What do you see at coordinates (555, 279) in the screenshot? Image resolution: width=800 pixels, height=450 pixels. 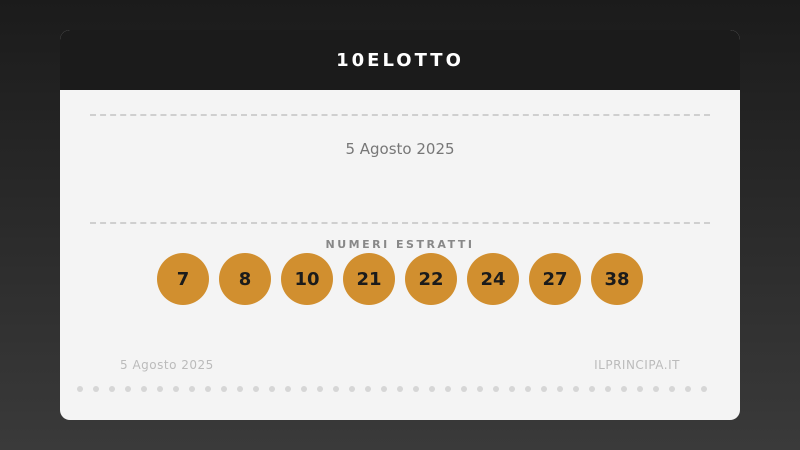 I see `number-ball: 27` at bounding box center [555, 279].